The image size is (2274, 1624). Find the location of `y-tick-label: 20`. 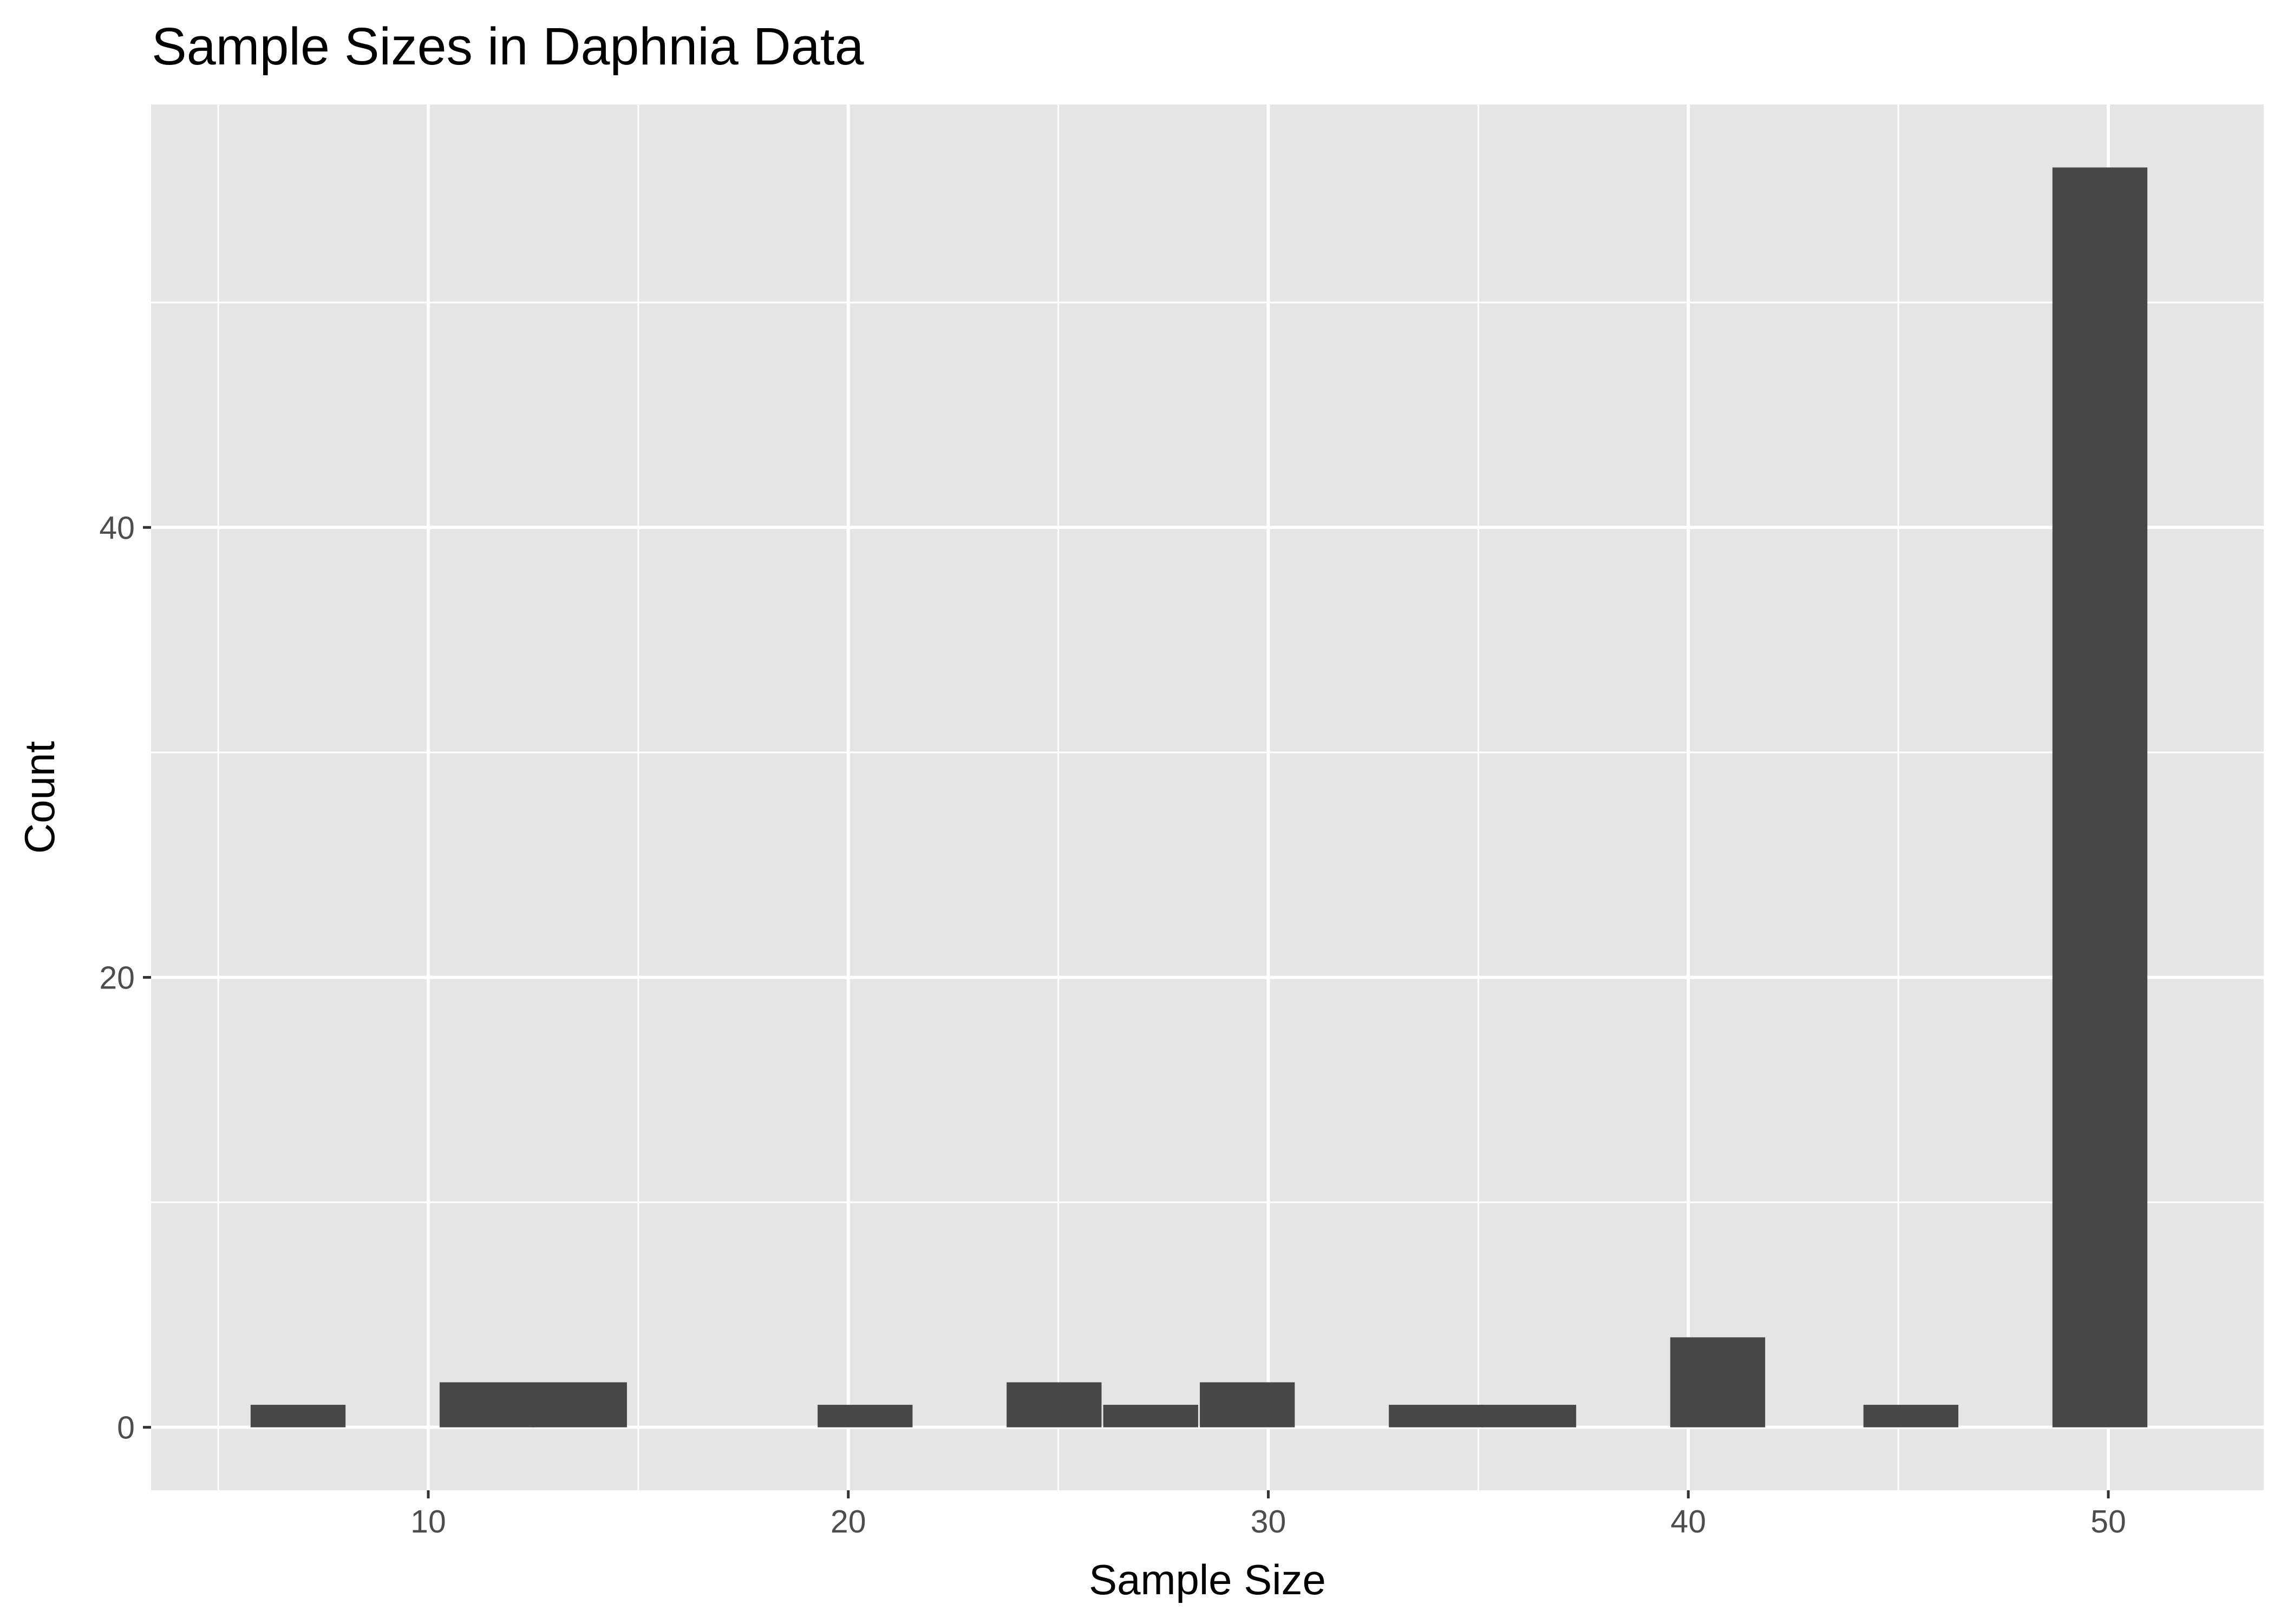

y-tick-label: 20 is located at coordinates (117, 978).